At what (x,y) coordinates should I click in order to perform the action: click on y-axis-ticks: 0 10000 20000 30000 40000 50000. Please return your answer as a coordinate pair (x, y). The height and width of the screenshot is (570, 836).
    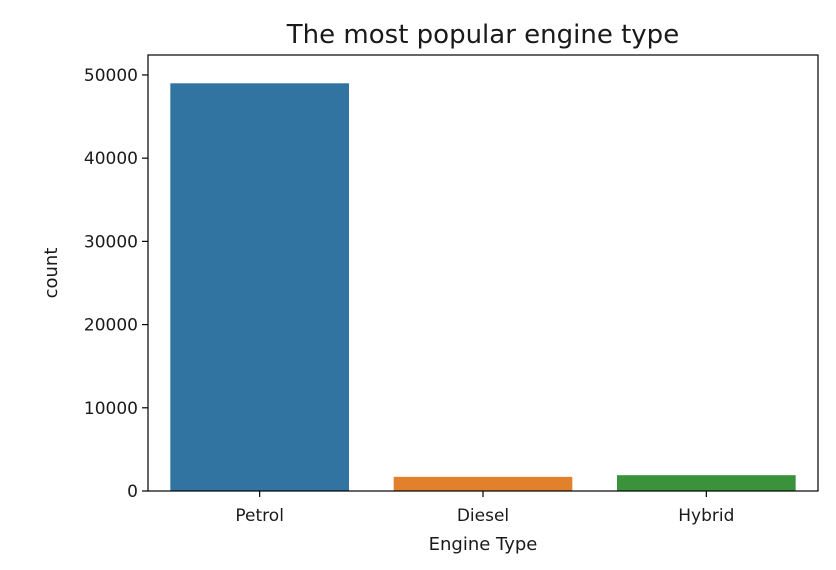
    Looking at the image, I should click on (116, 284).